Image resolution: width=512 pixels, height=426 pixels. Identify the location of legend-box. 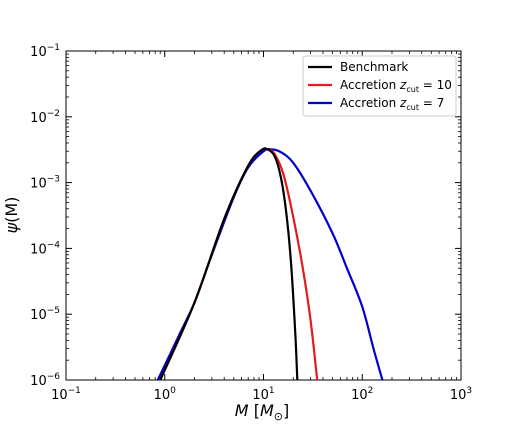
(379, 86).